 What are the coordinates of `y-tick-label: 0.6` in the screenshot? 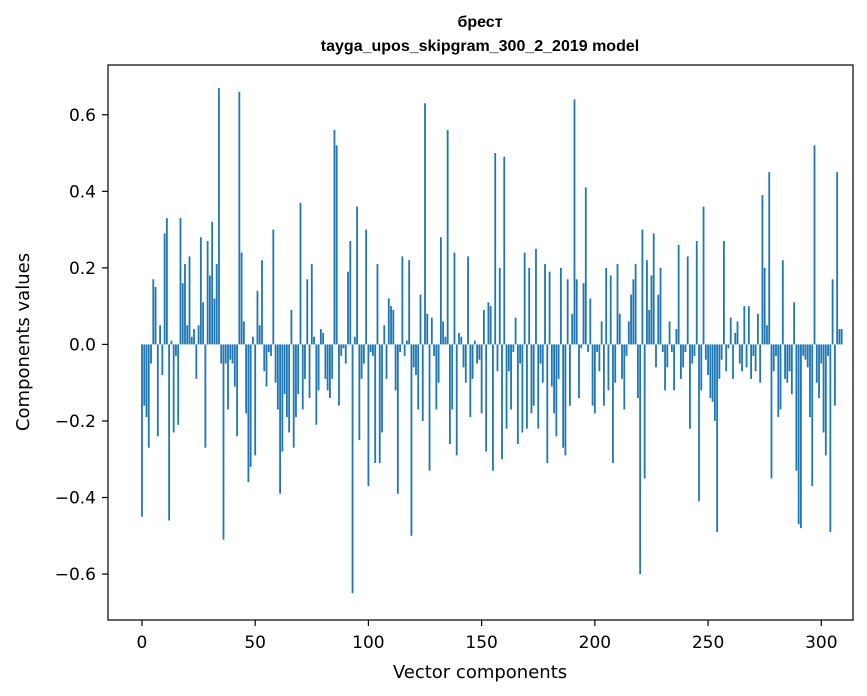 It's located at (82, 116).